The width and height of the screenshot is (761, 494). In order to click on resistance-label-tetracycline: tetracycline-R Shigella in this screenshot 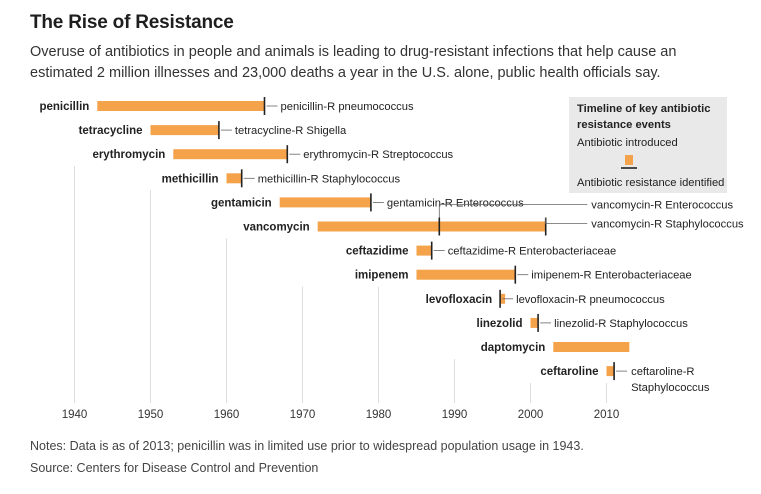, I will do `click(291, 131)`.